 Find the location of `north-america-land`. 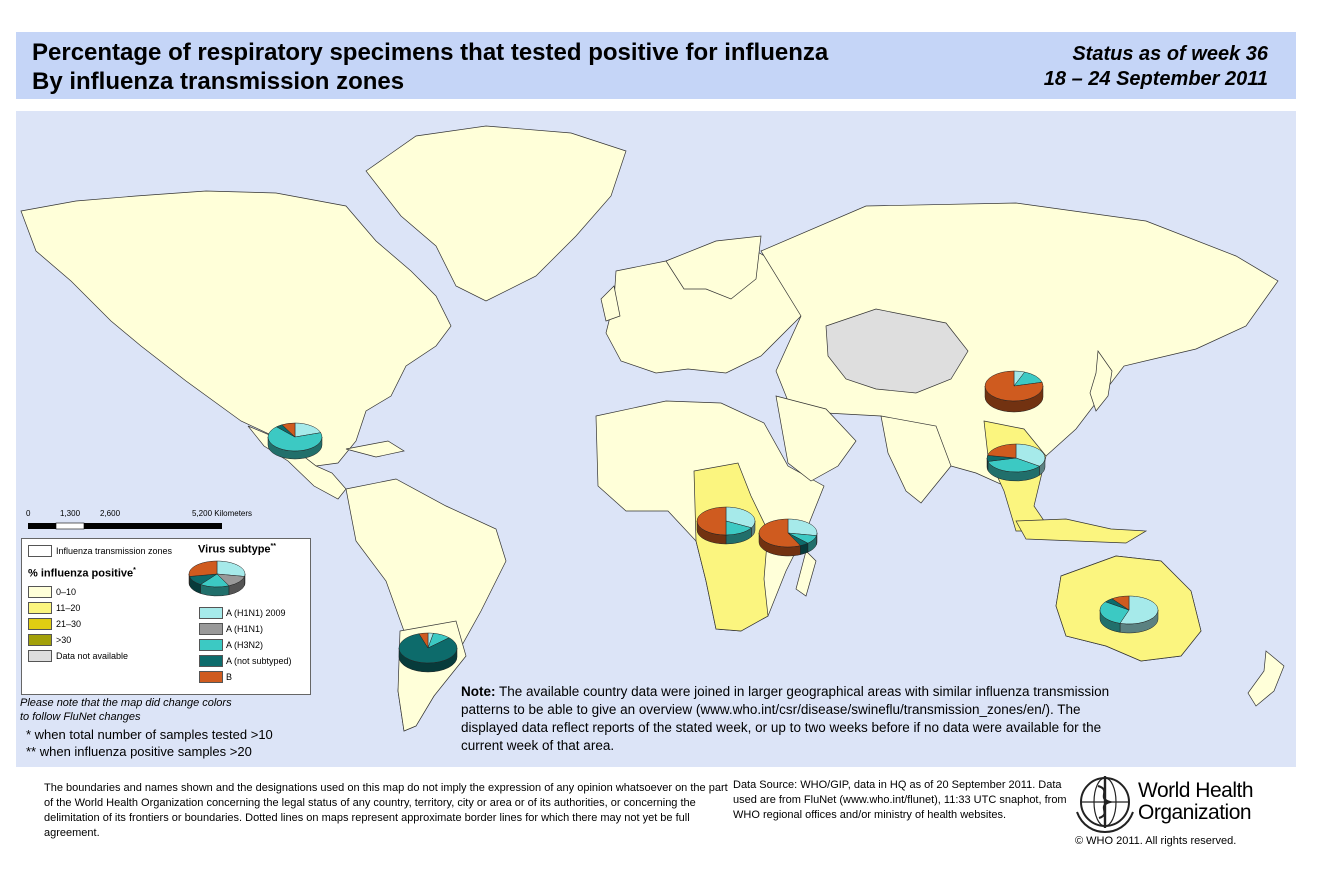

north-america-land is located at coordinates (236, 328).